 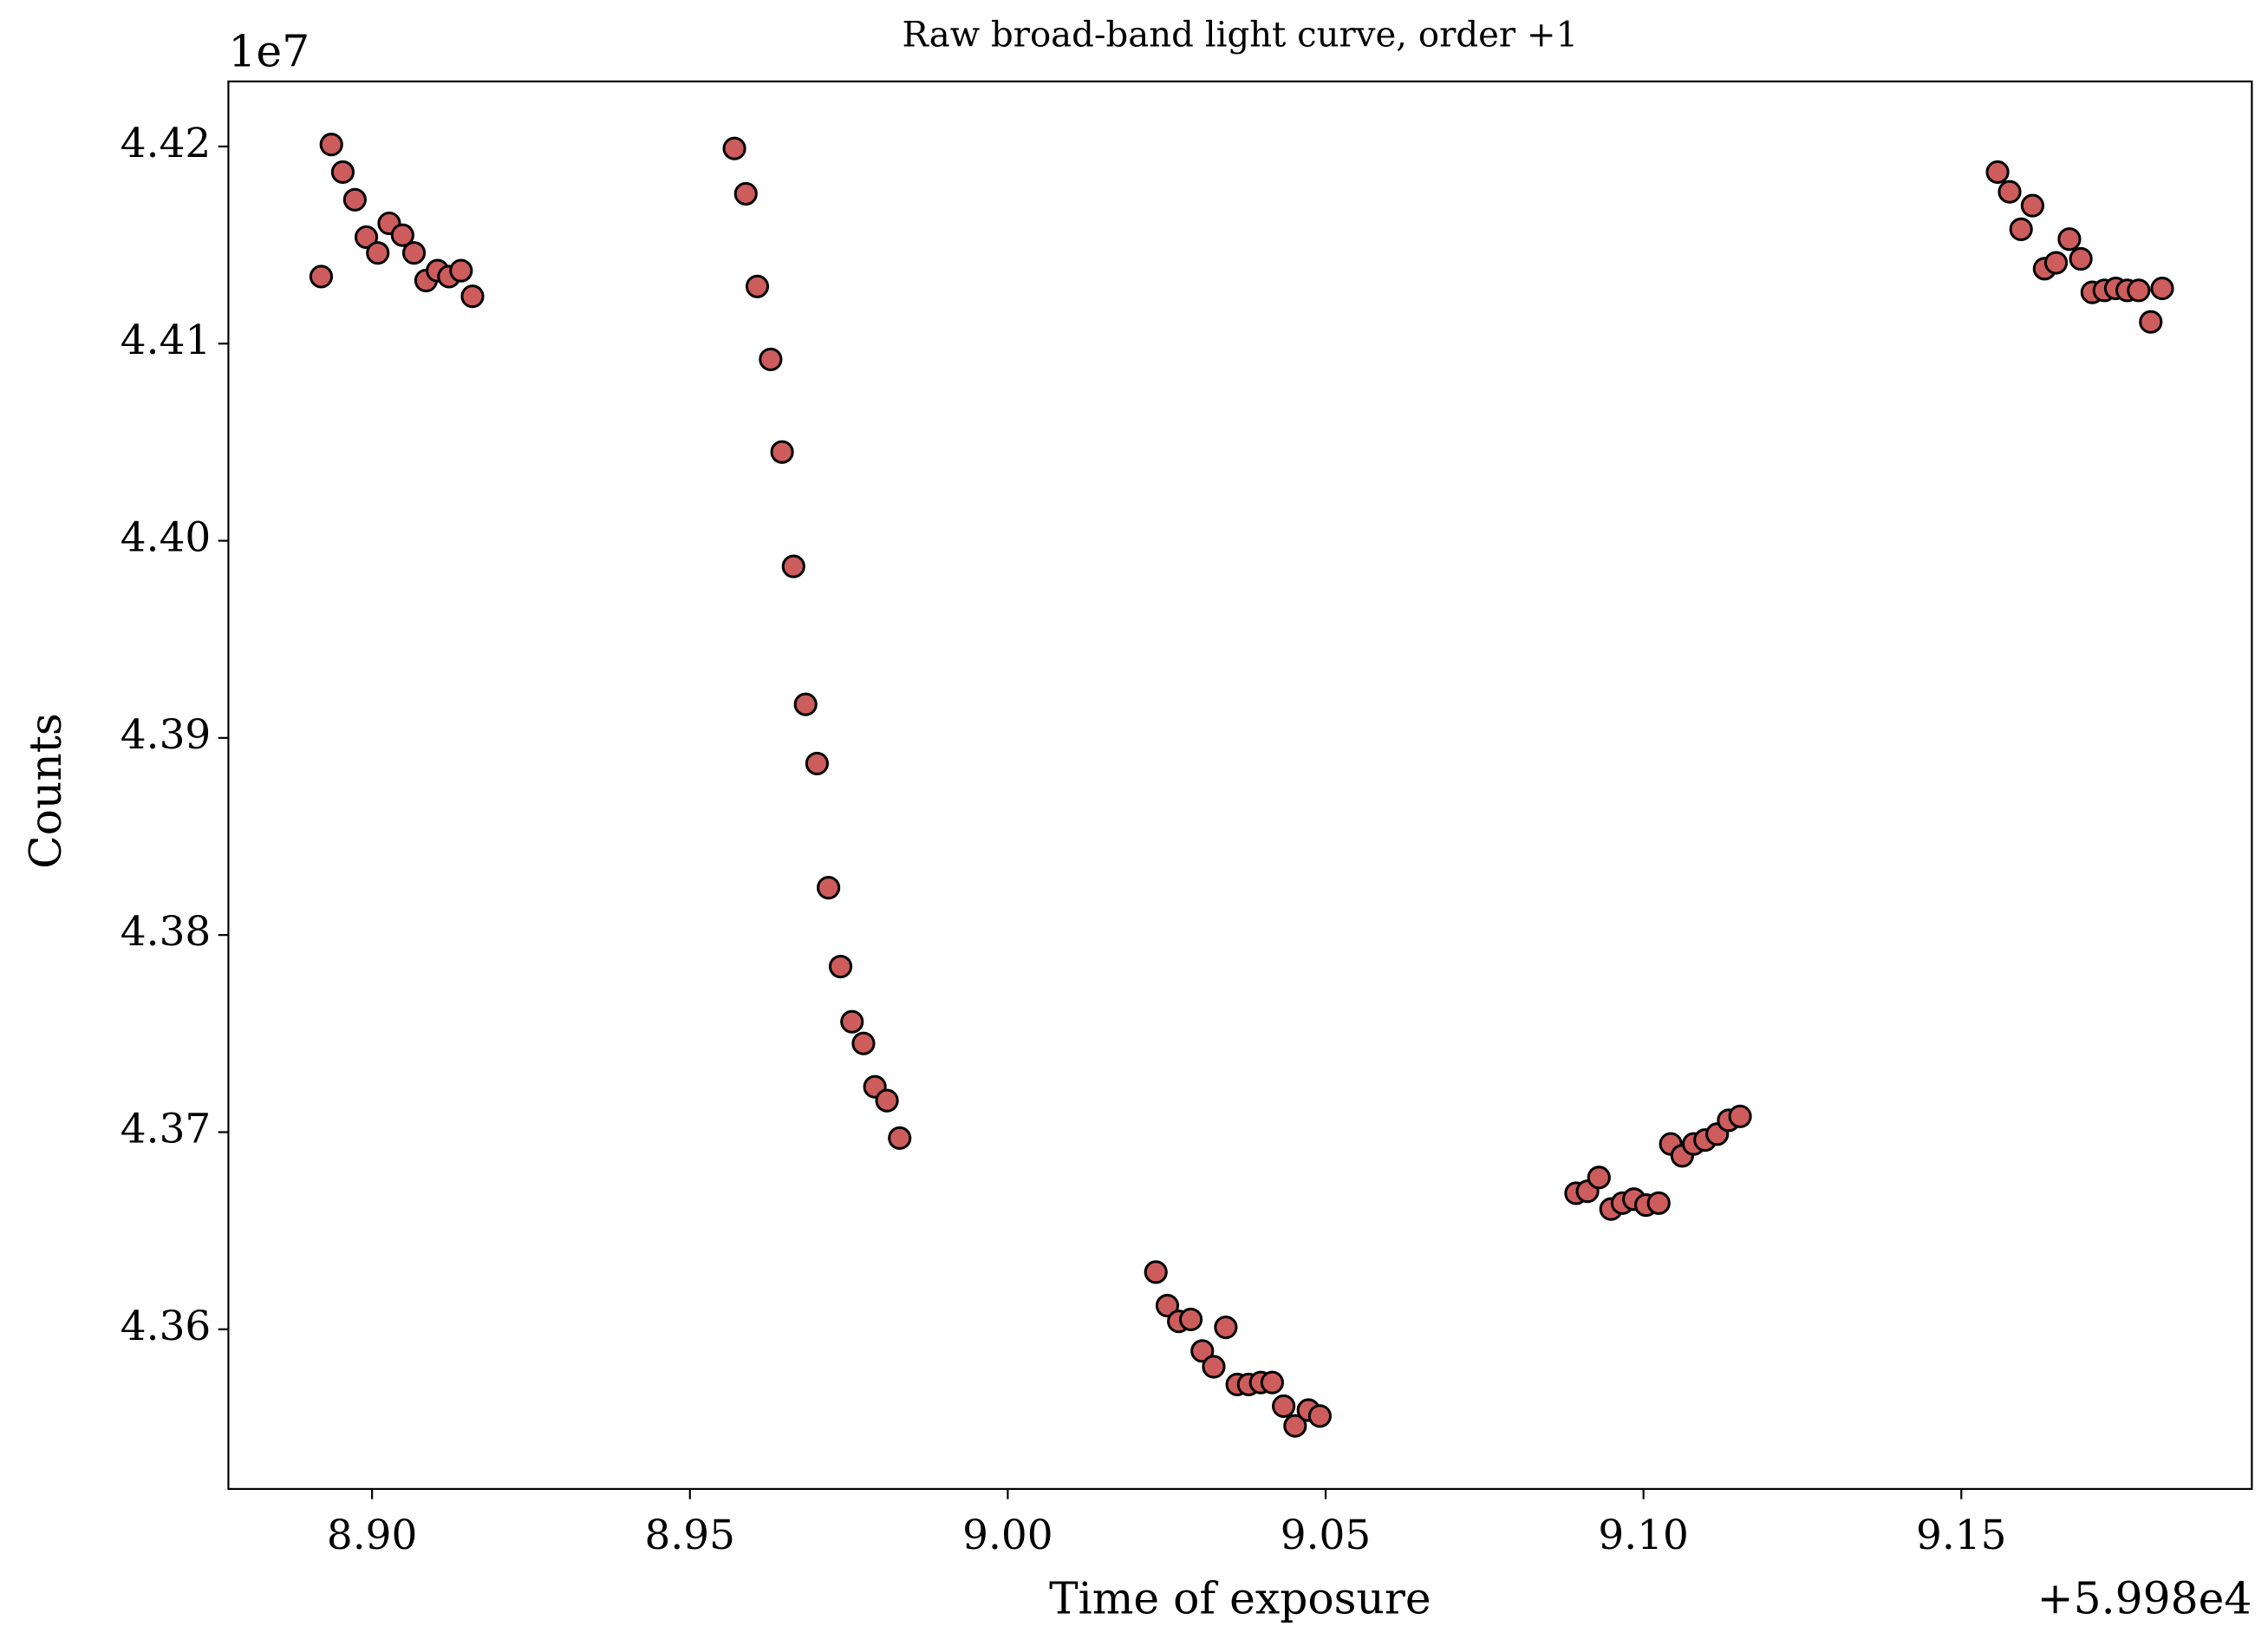 What do you see at coordinates (691, 1535) in the screenshot?
I see `x-tick-label: 8.95` at bounding box center [691, 1535].